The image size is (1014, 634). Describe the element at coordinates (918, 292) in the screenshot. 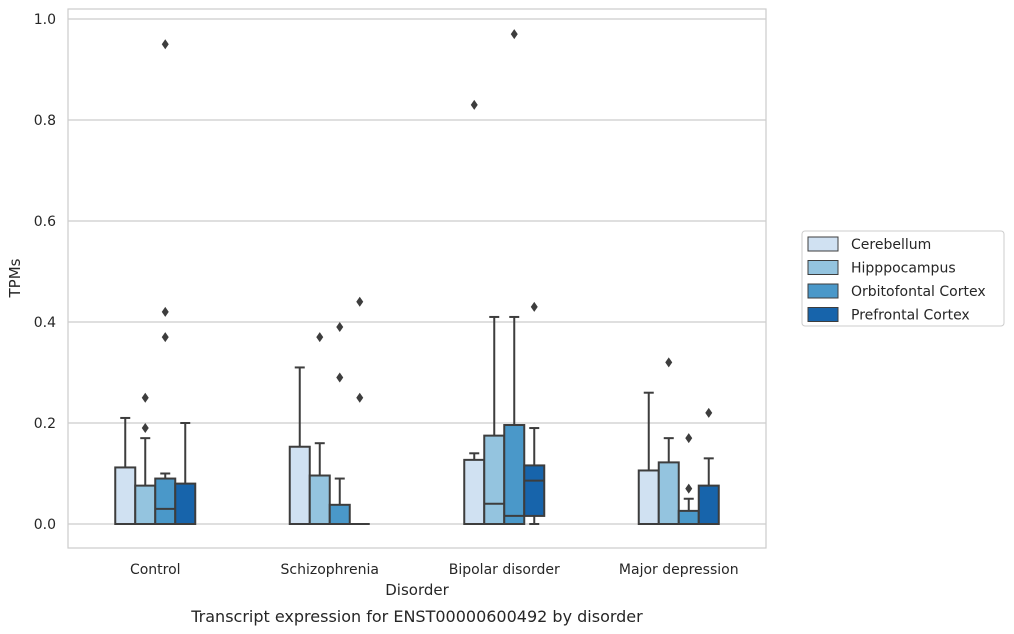

I see `legend-label: Orbitofontal Cortex` at that location.